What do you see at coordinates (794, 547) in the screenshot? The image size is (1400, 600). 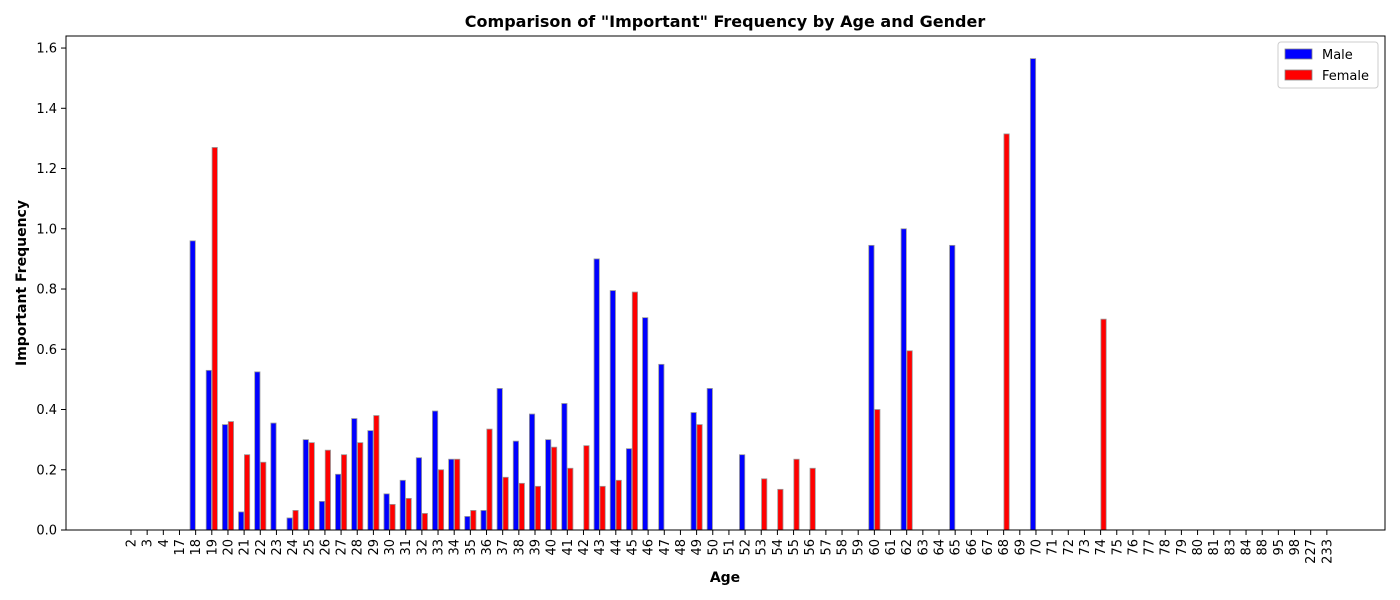 I see `x-tick-label: 55` at bounding box center [794, 547].